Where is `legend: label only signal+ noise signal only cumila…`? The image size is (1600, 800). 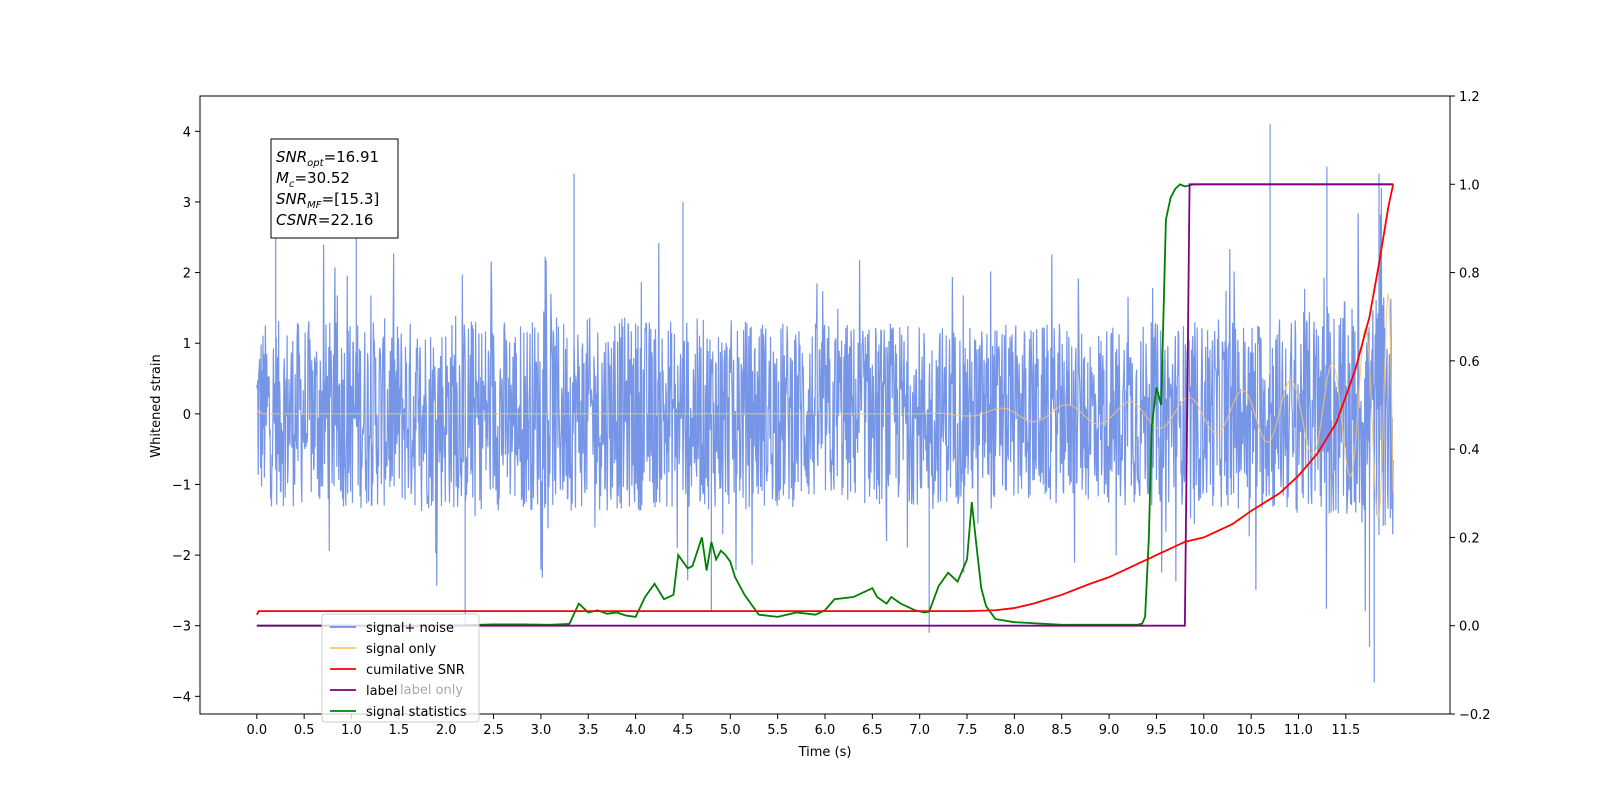
legend: label only signal+ noise signal only cumila… is located at coordinates (400, 668).